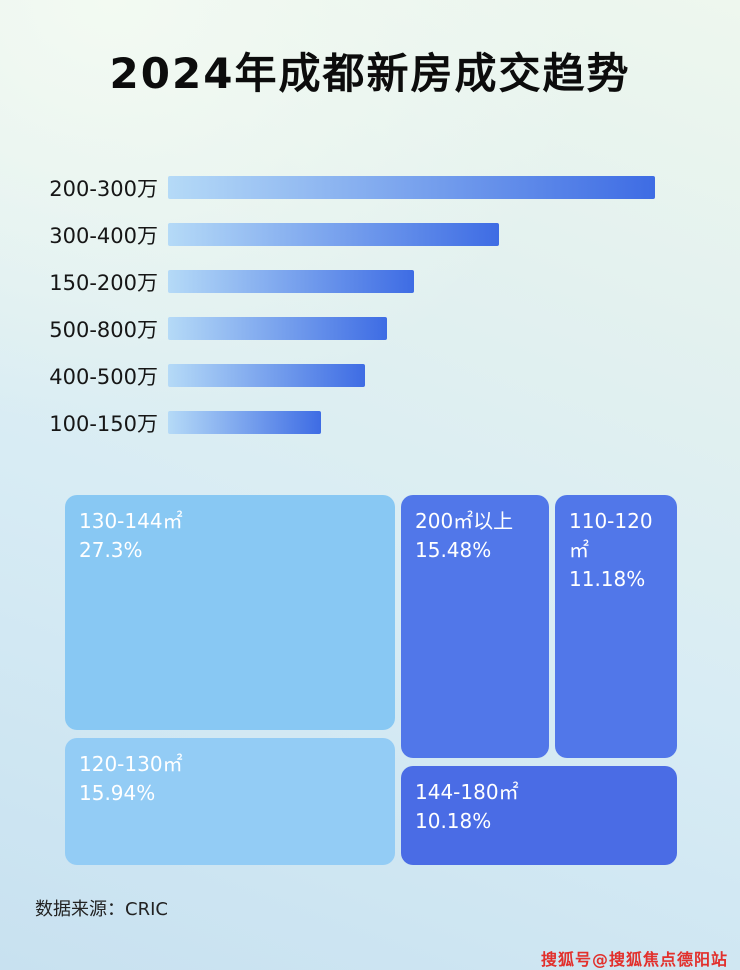 The width and height of the screenshot is (740, 970). What do you see at coordinates (131, 521) in the screenshot?
I see `treemap-block-label: 130-144㎡` at bounding box center [131, 521].